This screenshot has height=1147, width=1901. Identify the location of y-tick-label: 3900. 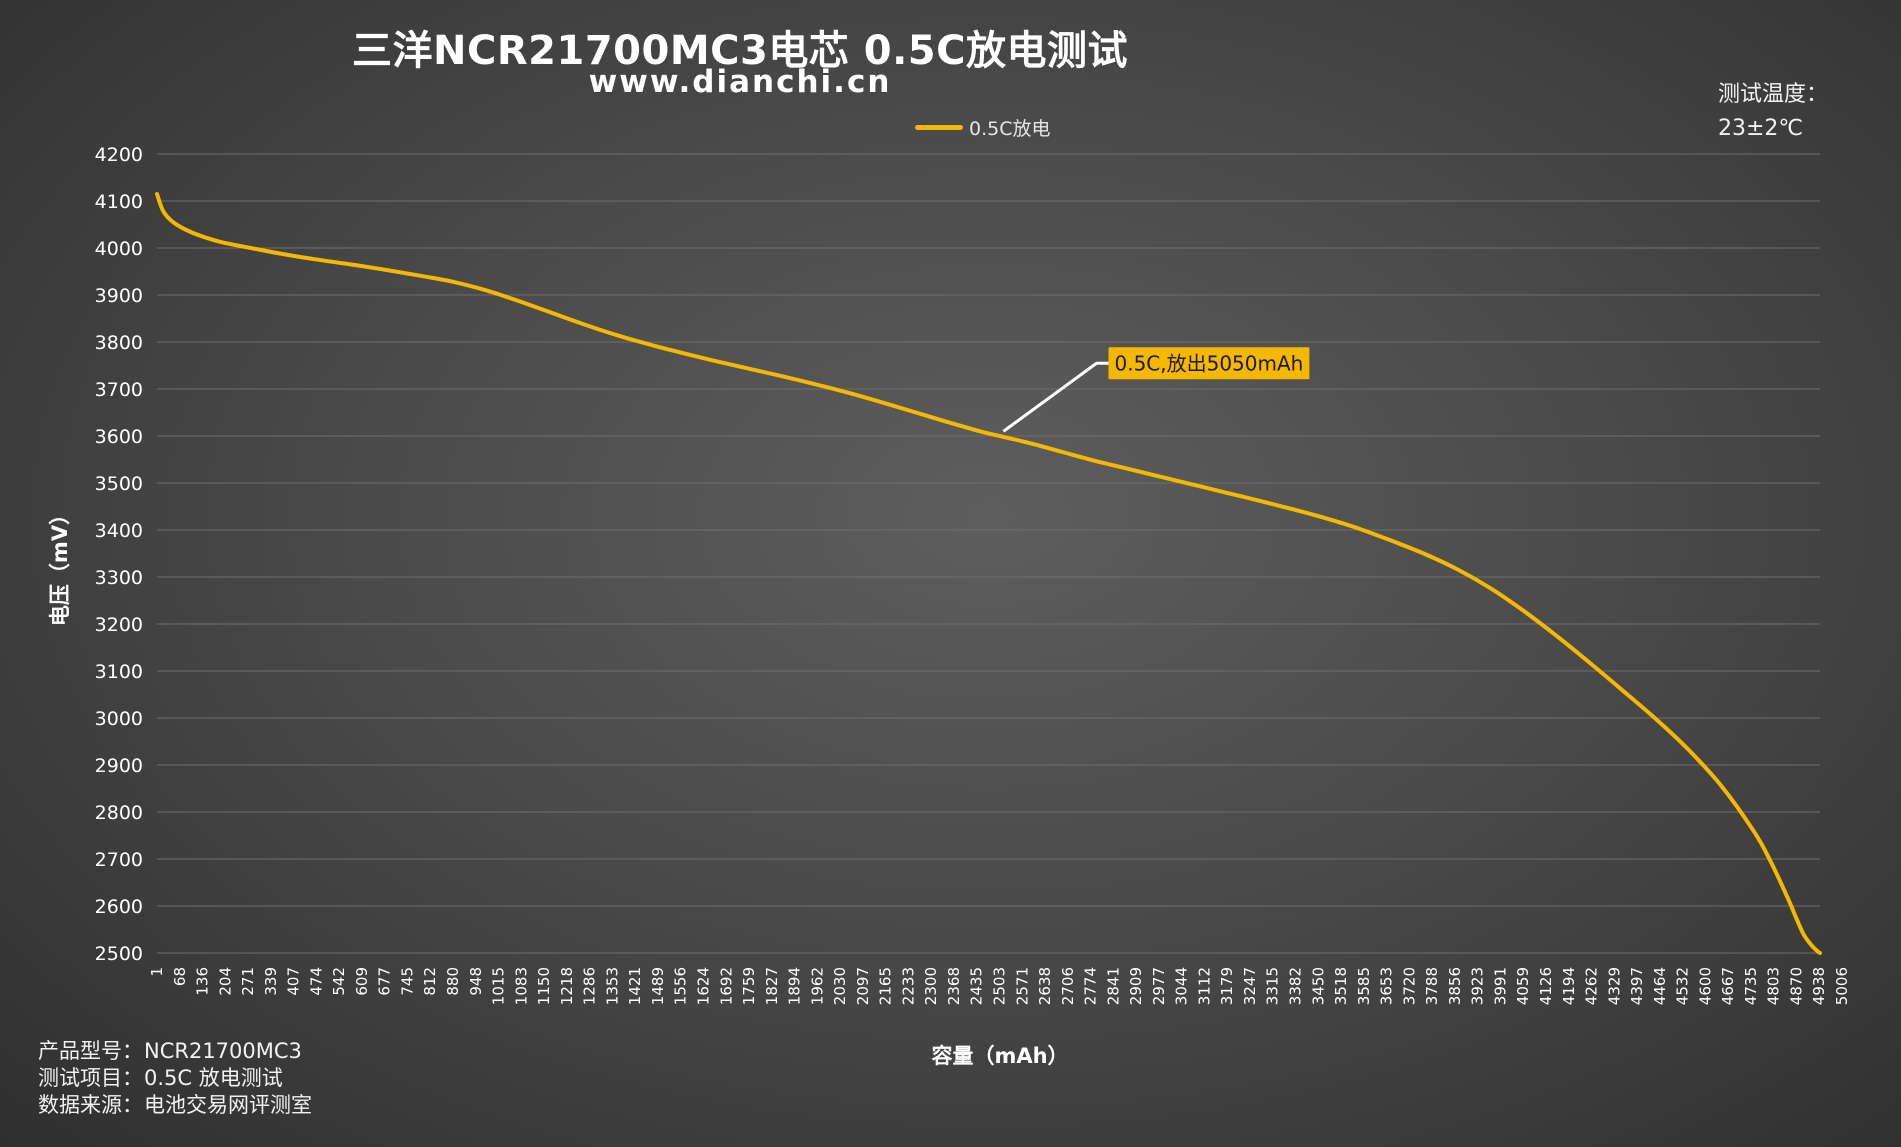
(119, 296).